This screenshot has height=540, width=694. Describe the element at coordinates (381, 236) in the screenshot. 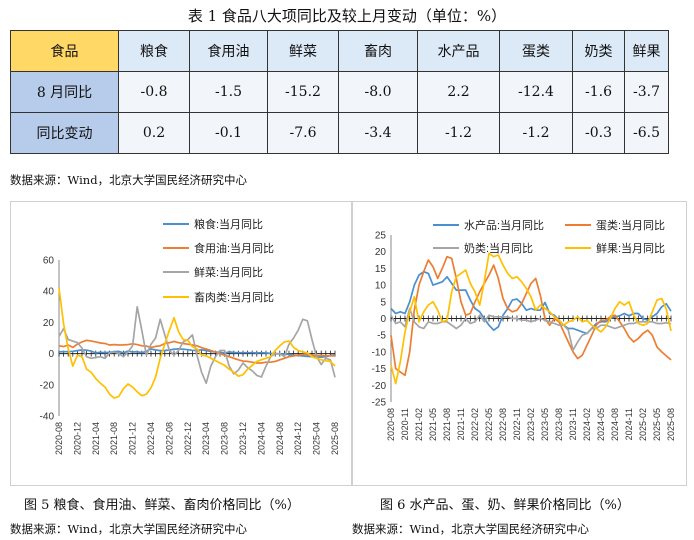

I see `y-tick-label: 25` at that location.